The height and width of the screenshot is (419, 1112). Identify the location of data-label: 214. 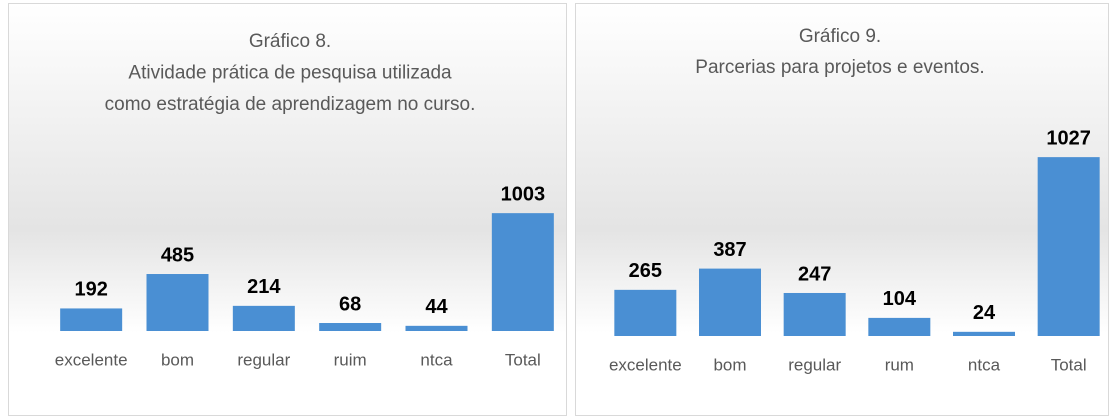
(264, 287).